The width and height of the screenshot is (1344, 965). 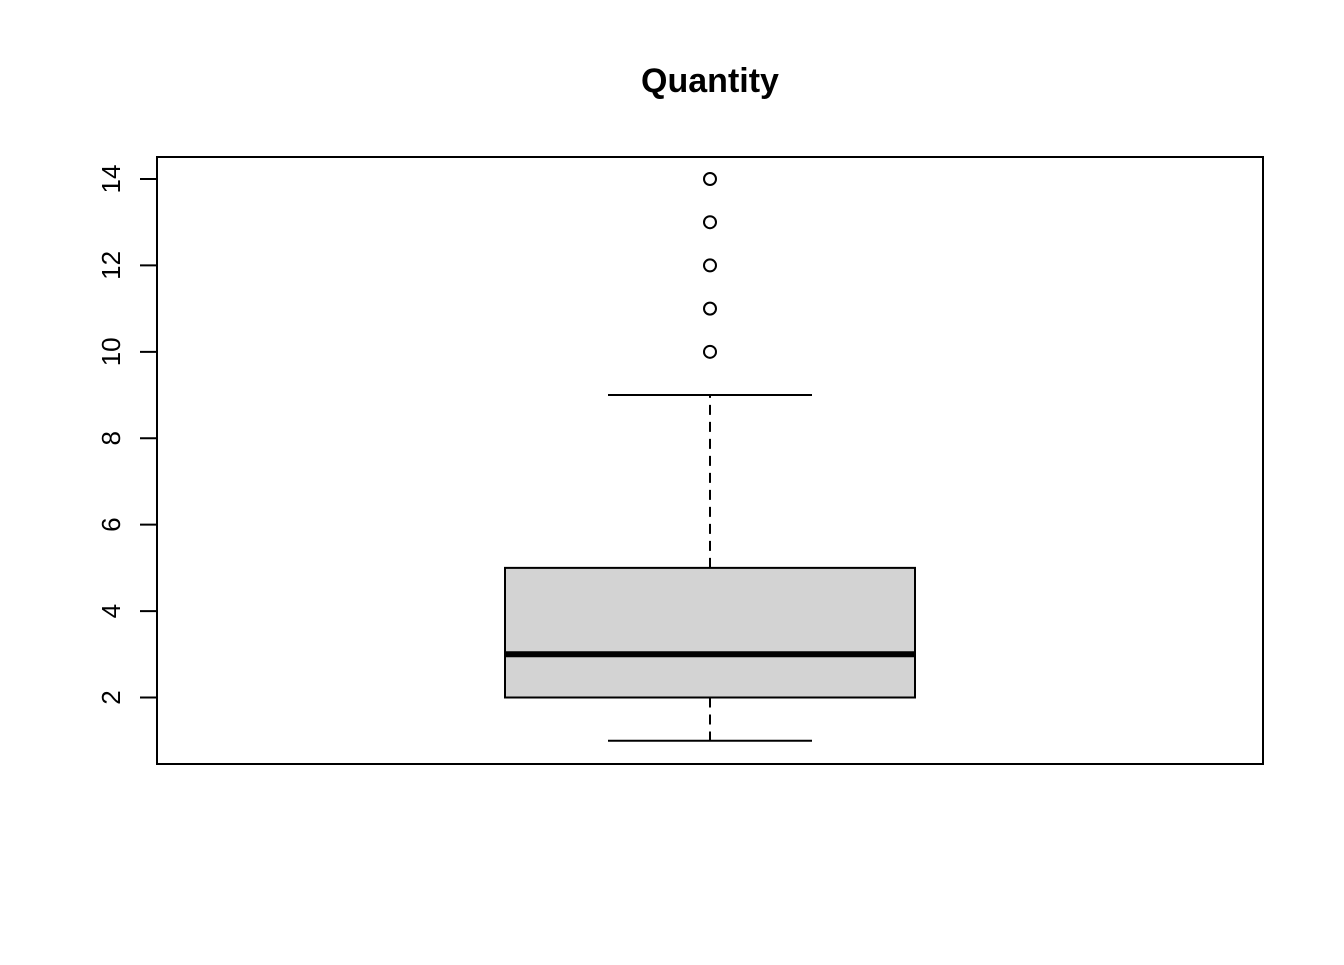 What do you see at coordinates (710, 632) in the screenshot?
I see `iqr-box` at bounding box center [710, 632].